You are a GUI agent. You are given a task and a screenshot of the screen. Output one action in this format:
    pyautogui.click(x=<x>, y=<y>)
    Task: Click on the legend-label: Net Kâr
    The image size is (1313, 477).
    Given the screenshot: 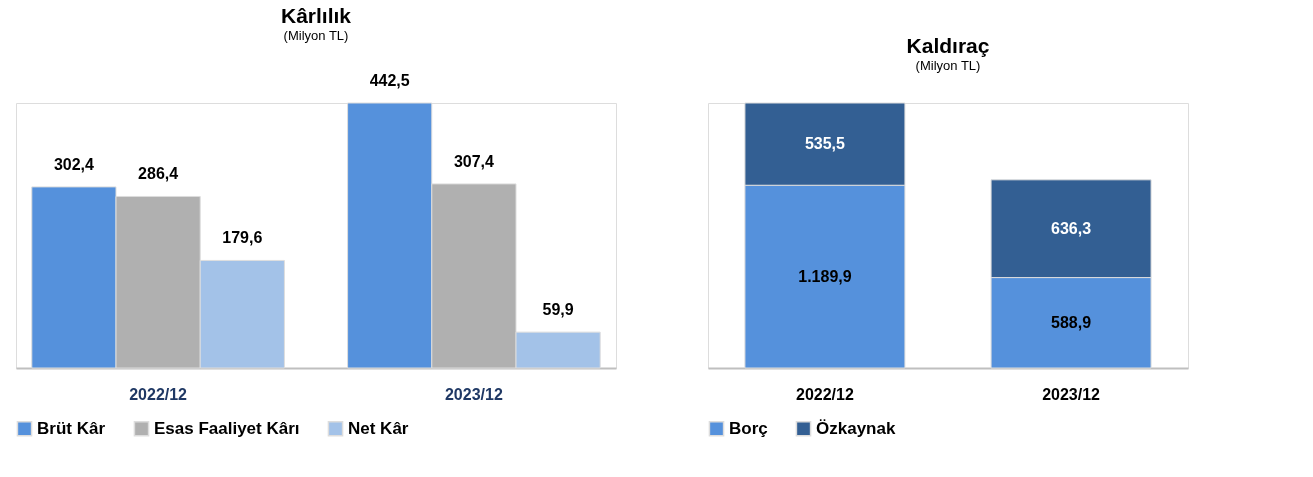 What is the action you would take?
    pyautogui.click(x=378, y=428)
    